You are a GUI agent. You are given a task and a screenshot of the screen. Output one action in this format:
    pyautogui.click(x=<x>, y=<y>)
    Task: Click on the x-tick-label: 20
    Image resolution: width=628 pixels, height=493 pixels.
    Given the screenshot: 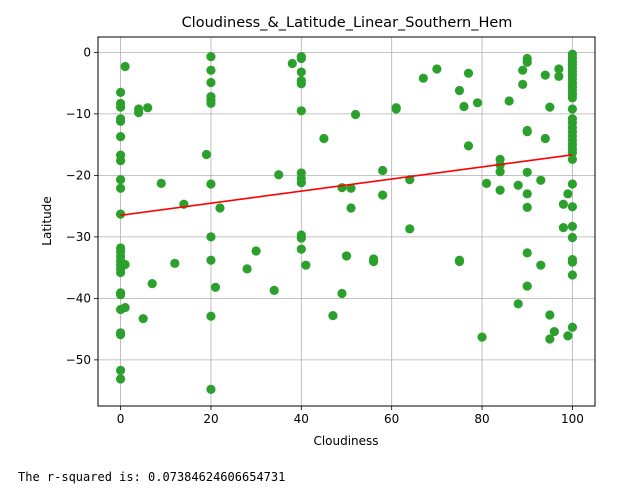 What is the action you would take?
    pyautogui.click(x=210, y=419)
    